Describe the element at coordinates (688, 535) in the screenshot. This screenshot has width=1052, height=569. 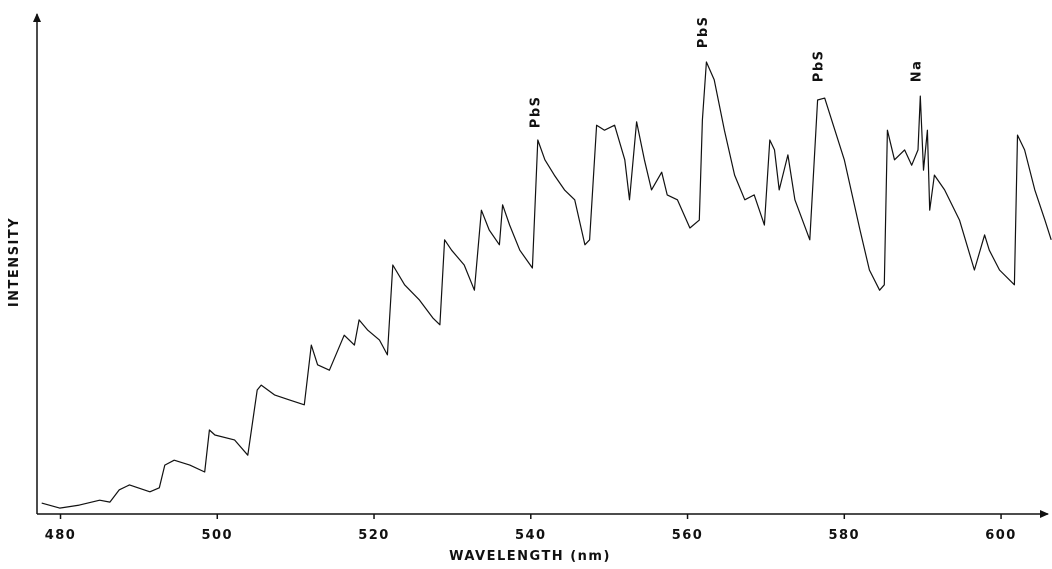
I see `x-tick-label: 560` at that location.